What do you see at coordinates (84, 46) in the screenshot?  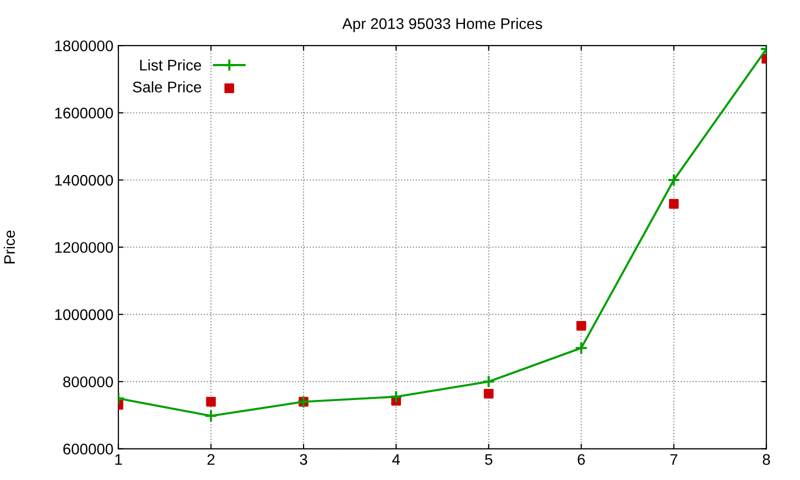 I see `y-tick-label: 1800000` at bounding box center [84, 46].